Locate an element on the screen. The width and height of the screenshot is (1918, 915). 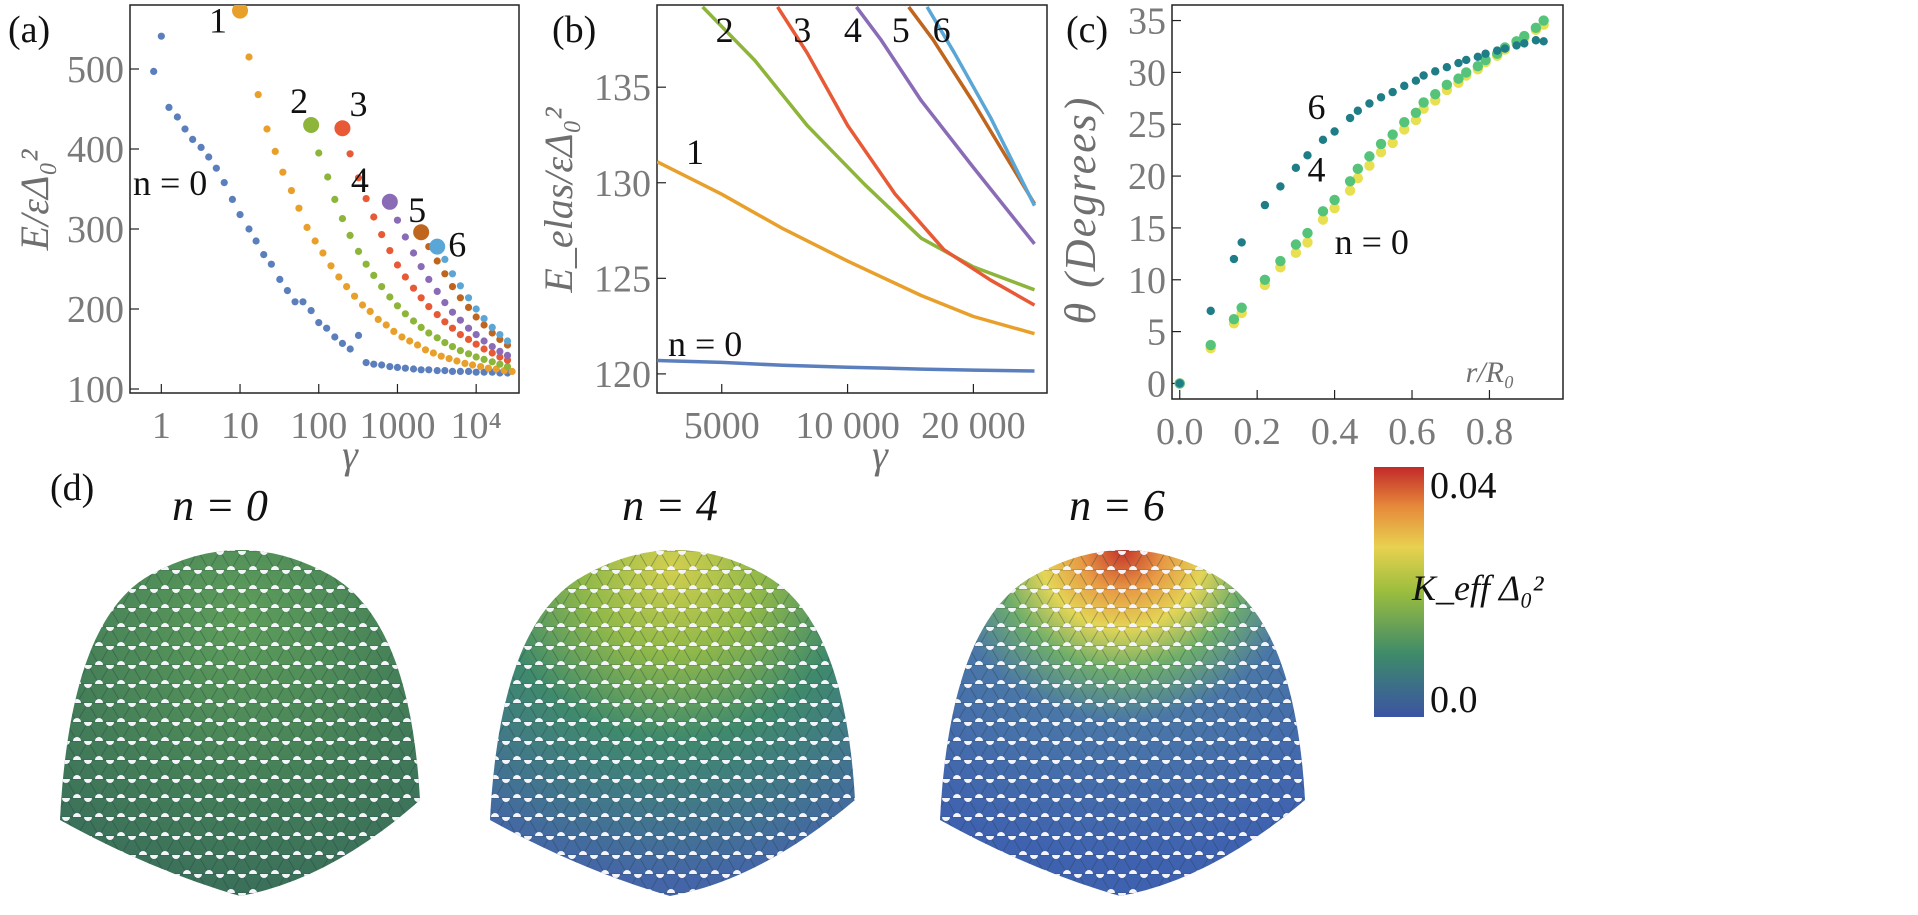
chart-a-xtick-label: 1 is located at coordinates (161, 426).